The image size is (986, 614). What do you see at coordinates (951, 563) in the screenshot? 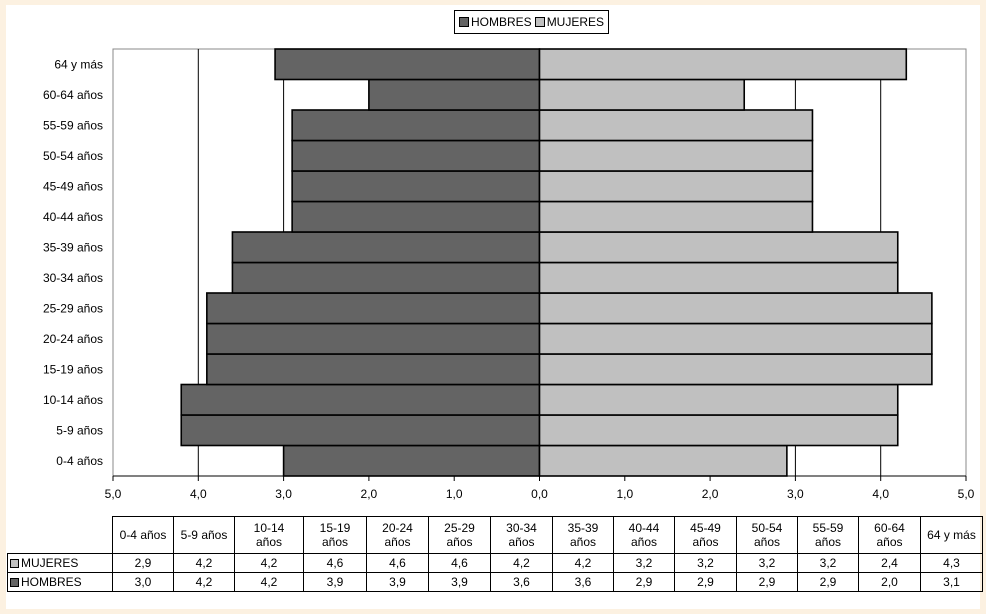
I see `table-cell-mujeres-13: 4,3` at bounding box center [951, 563].